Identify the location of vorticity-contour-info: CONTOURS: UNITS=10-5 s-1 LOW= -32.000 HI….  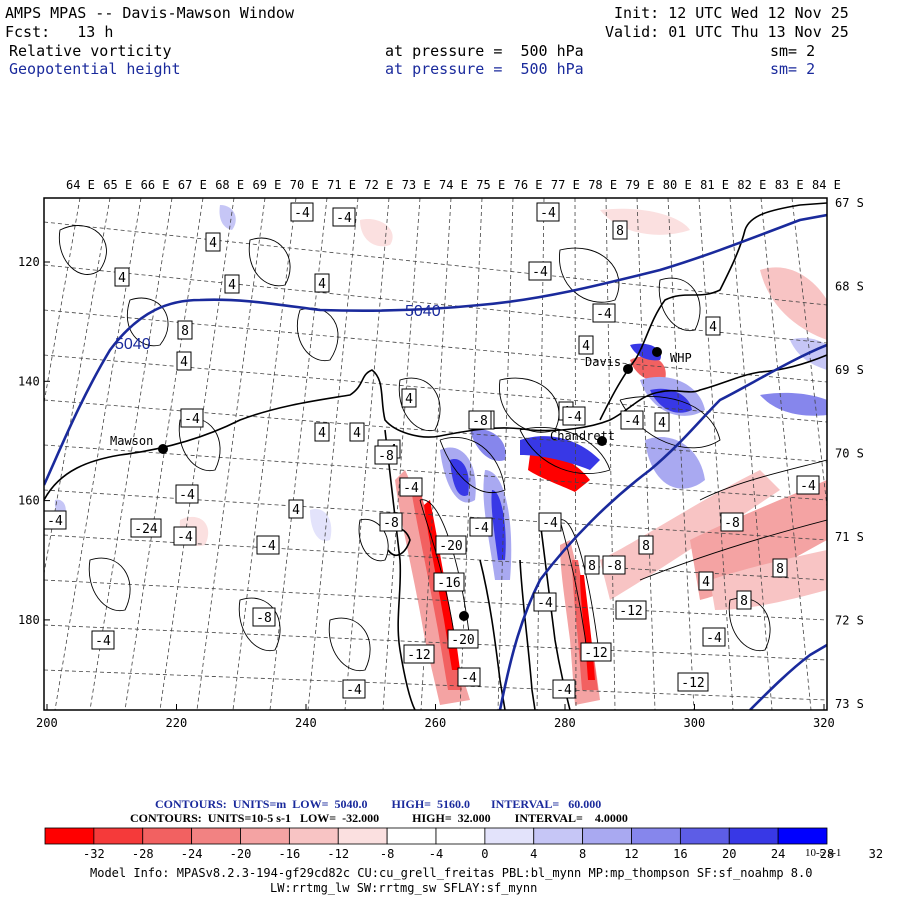
(379, 818).